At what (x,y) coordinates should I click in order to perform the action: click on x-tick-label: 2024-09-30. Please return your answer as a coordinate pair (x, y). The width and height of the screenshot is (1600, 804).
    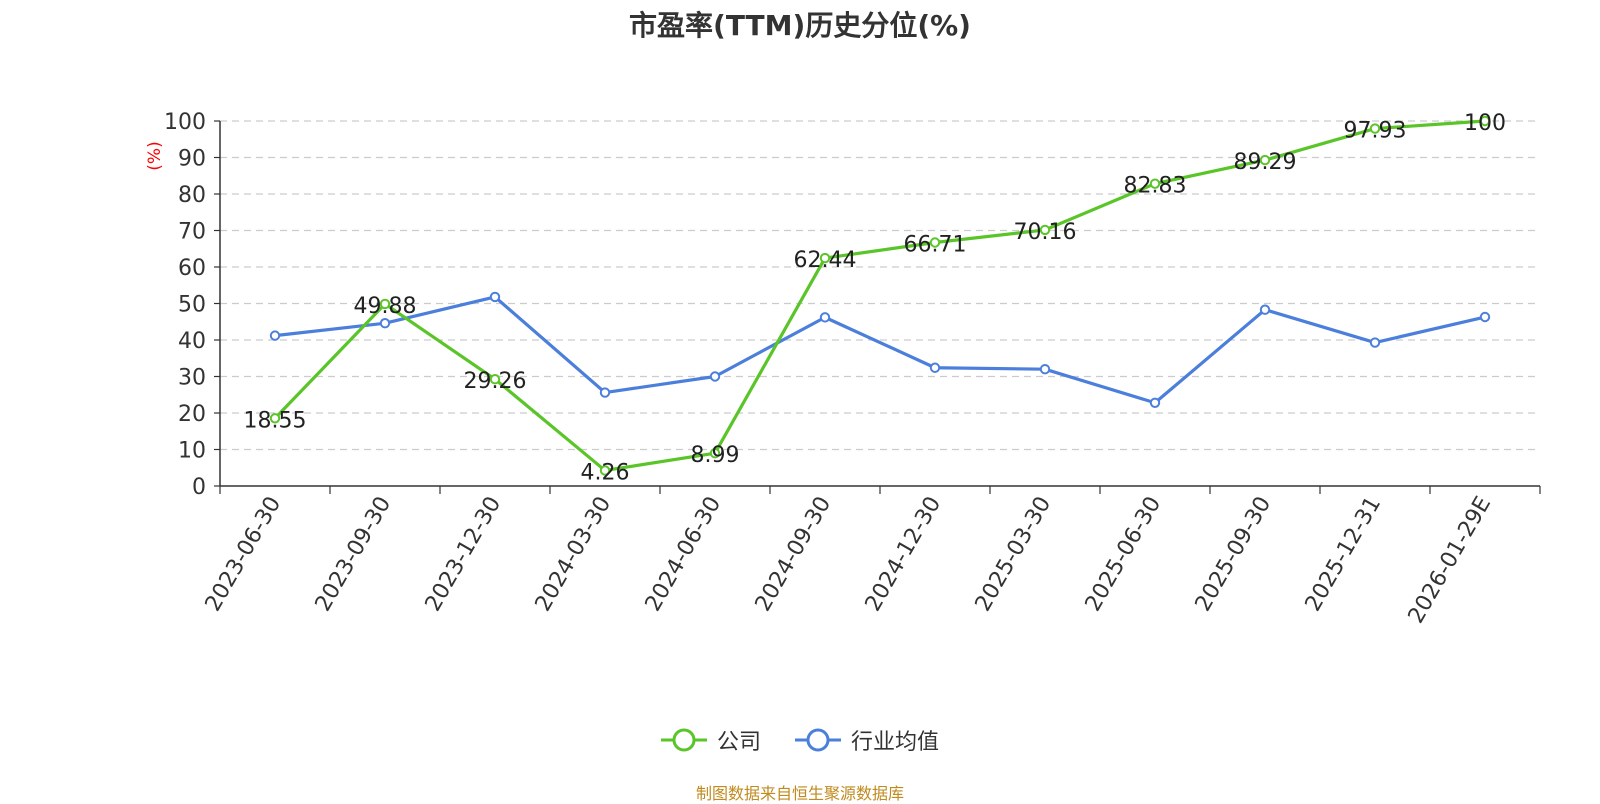
    Looking at the image, I should click on (794, 554).